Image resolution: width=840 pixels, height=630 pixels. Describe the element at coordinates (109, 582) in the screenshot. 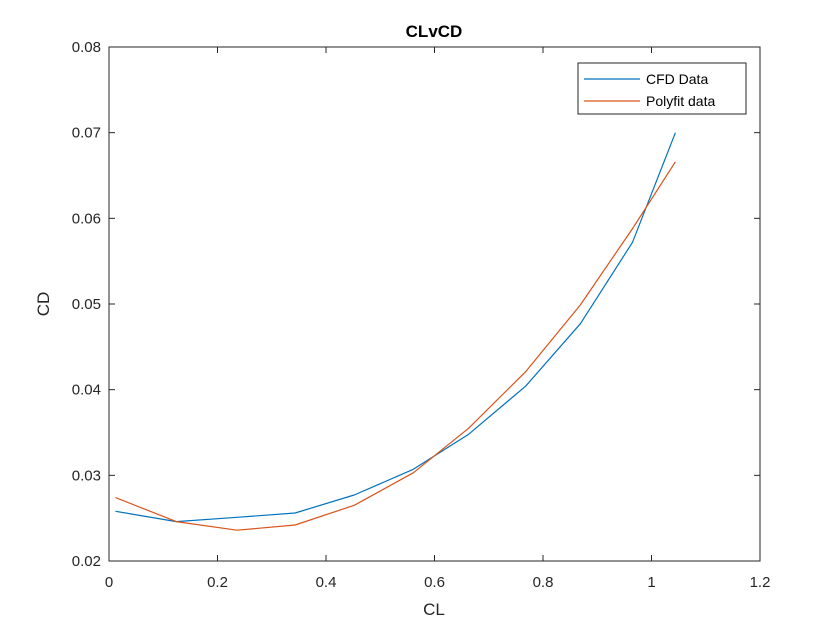

I see `x-tick-label: 0` at that location.